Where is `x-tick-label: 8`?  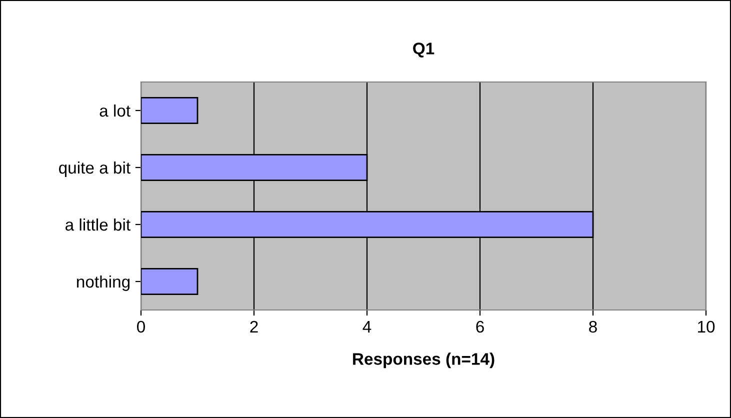 x-tick-label: 8 is located at coordinates (593, 326).